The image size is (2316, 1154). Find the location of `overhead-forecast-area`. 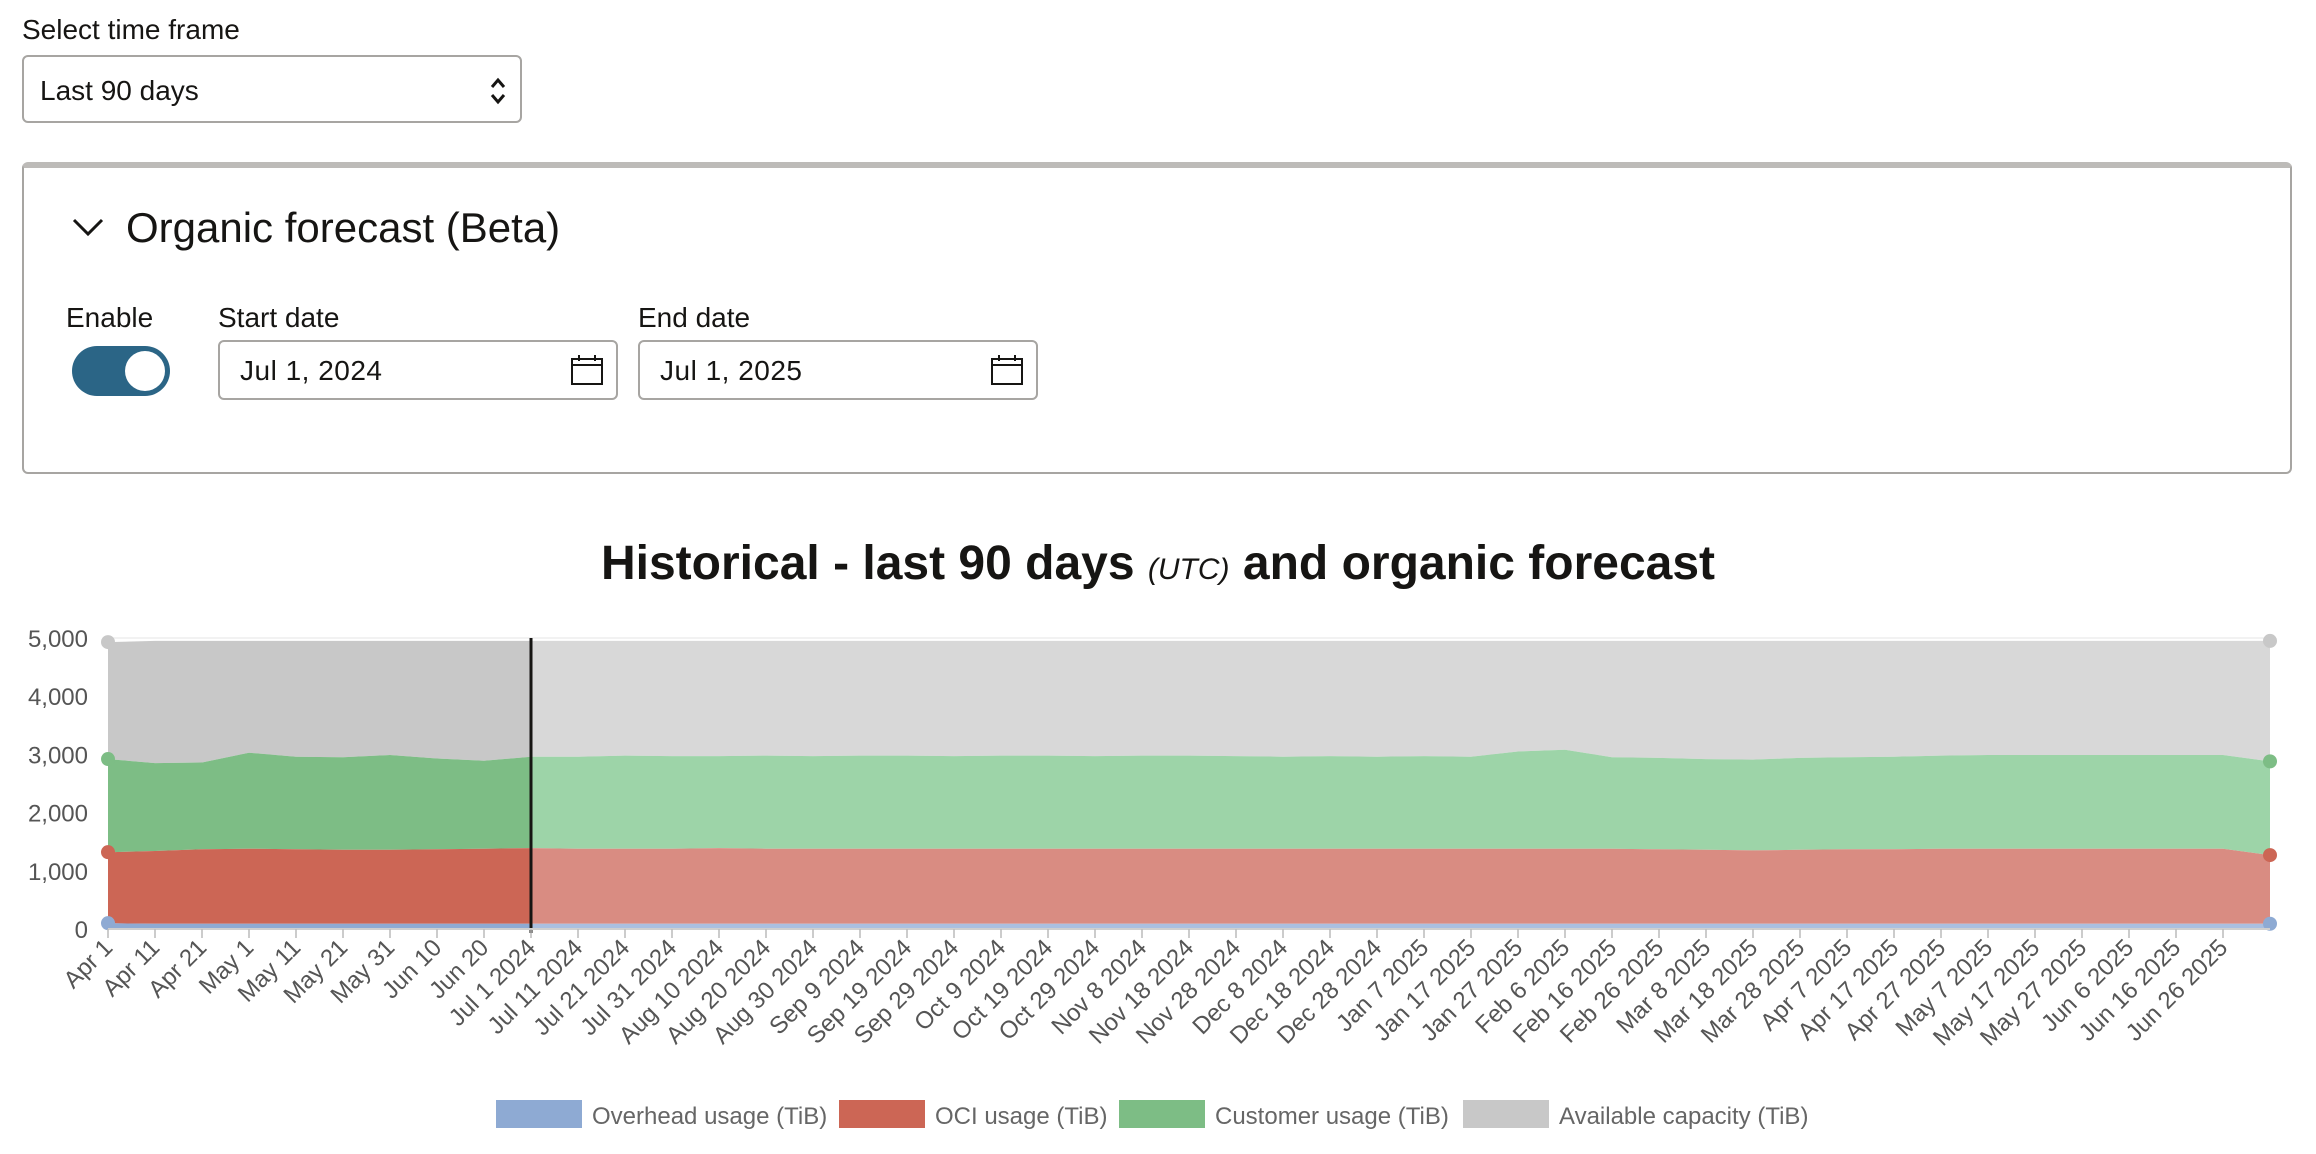

overhead-forecast-area is located at coordinates (1400, 926).